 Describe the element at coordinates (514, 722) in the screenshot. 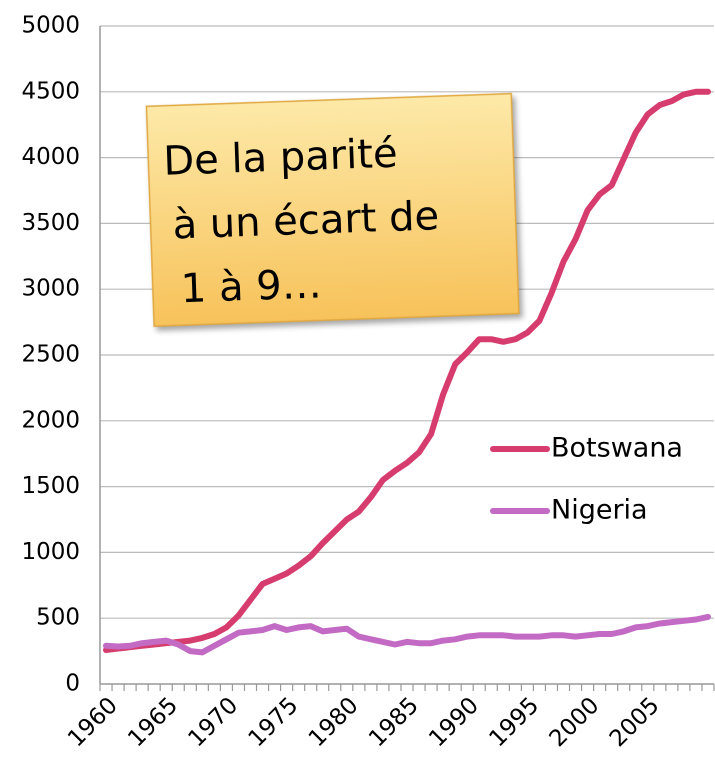

I see `x-tick-label: 1995` at that location.